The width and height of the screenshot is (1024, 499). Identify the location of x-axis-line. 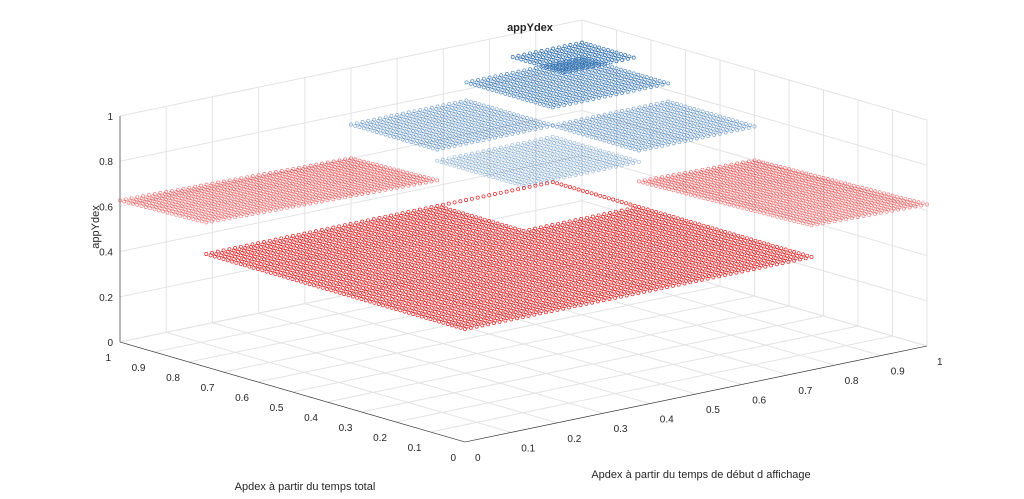
(292, 392).